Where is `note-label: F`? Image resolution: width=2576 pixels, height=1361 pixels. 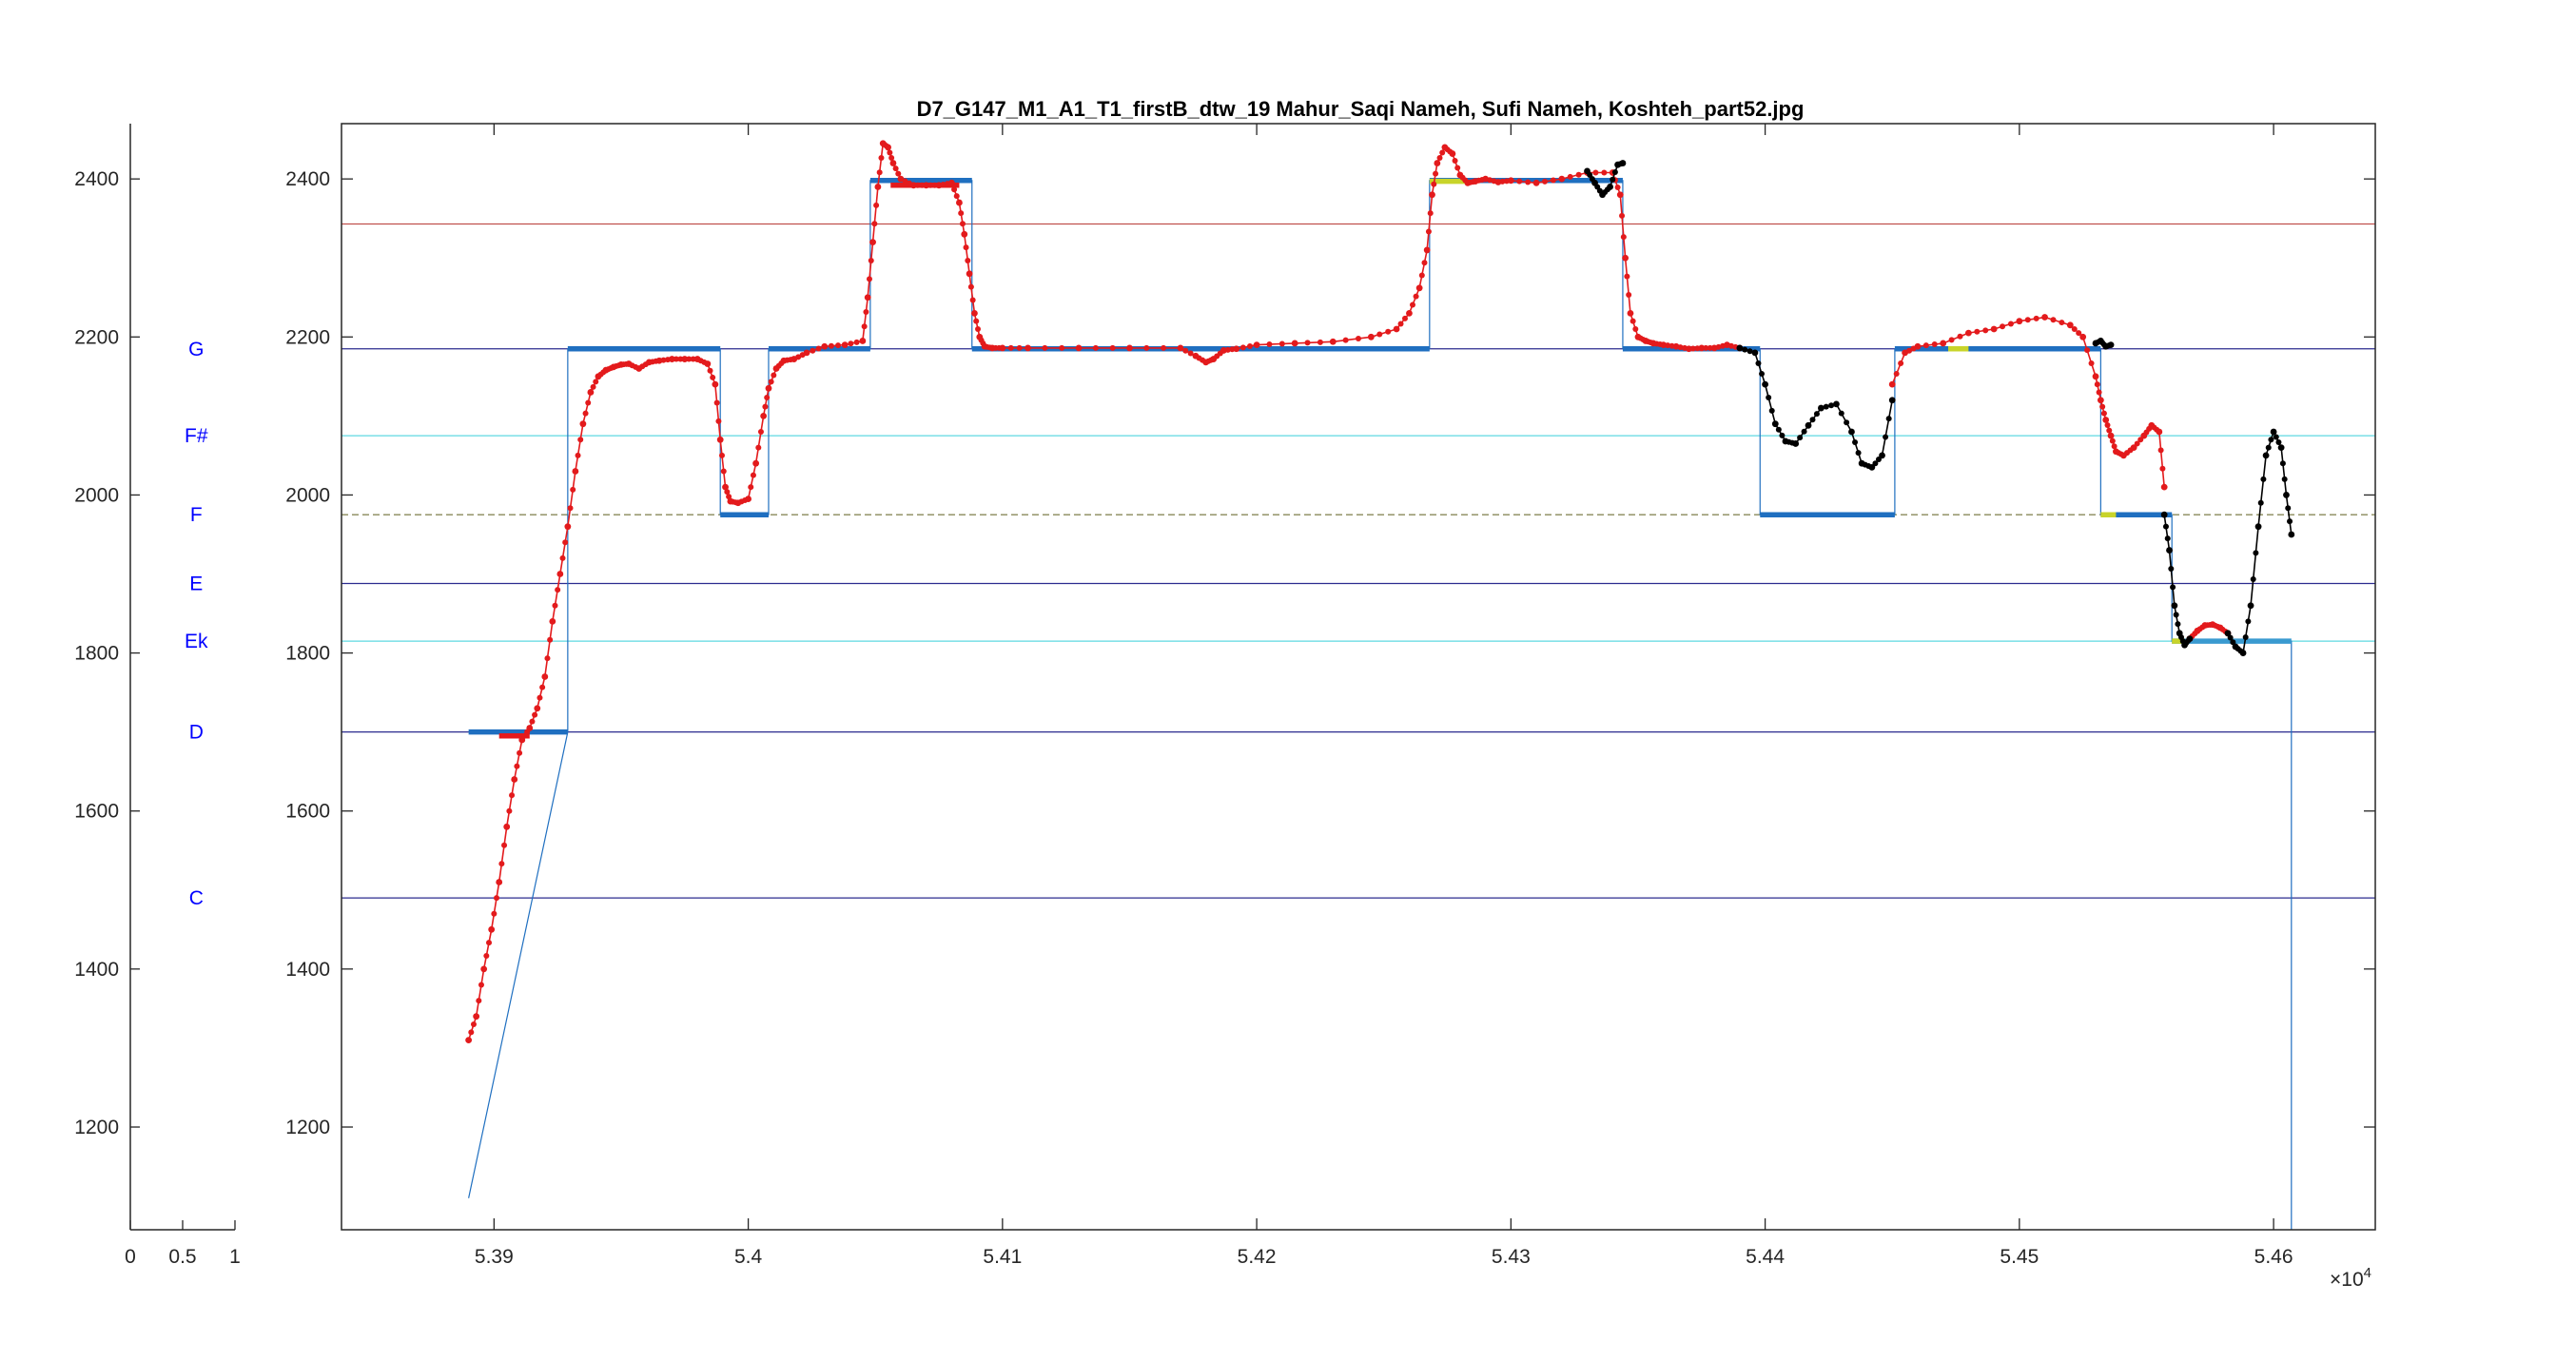
note-label: F is located at coordinates (197, 515).